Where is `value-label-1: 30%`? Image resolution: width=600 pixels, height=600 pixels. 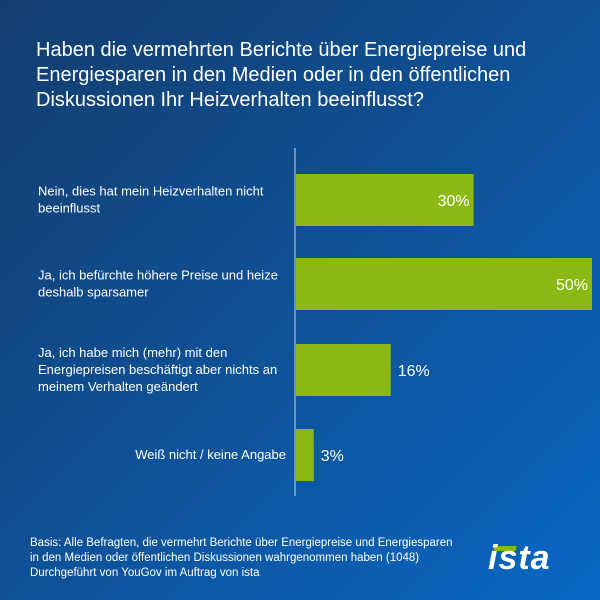 value-label-1: 30% is located at coordinates (454, 201).